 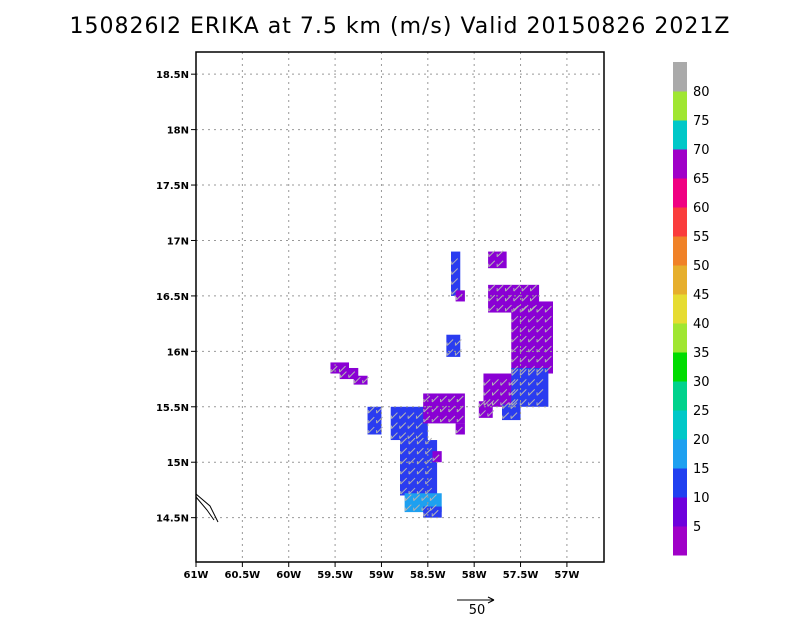 What do you see at coordinates (178, 241) in the screenshot?
I see `y-tick-label: 17N` at bounding box center [178, 241].